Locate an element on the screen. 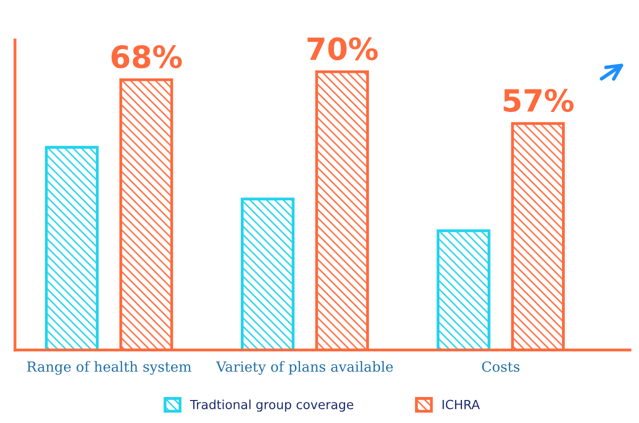 This screenshot has width=639, height=423. x-tick-label: Variety of plans available is located at coordinates (304, 368).